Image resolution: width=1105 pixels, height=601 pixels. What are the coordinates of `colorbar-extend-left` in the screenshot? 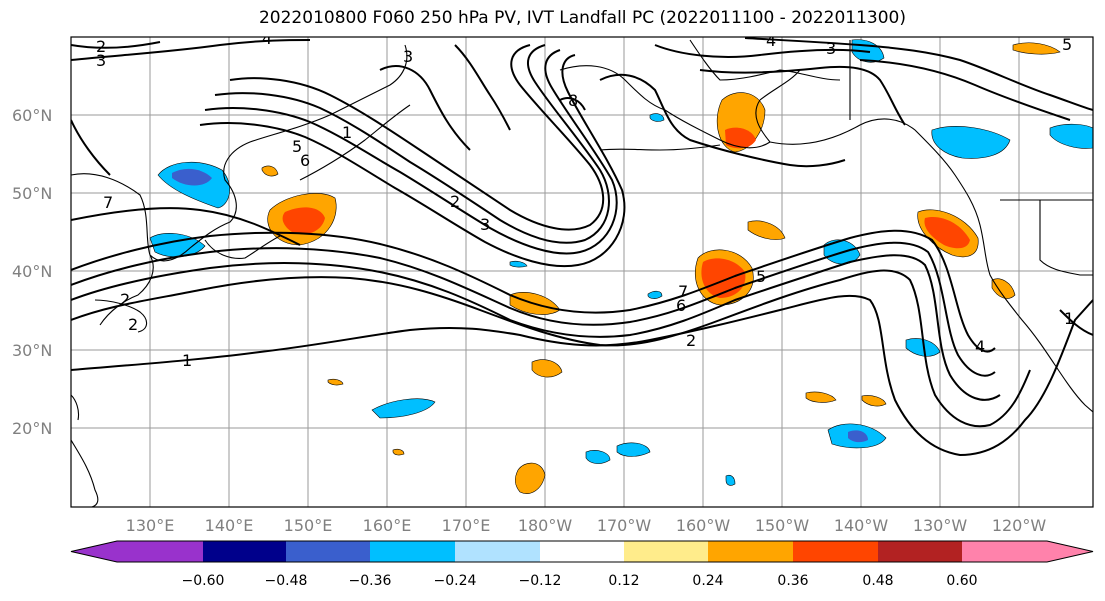 It's located at (94, 551).